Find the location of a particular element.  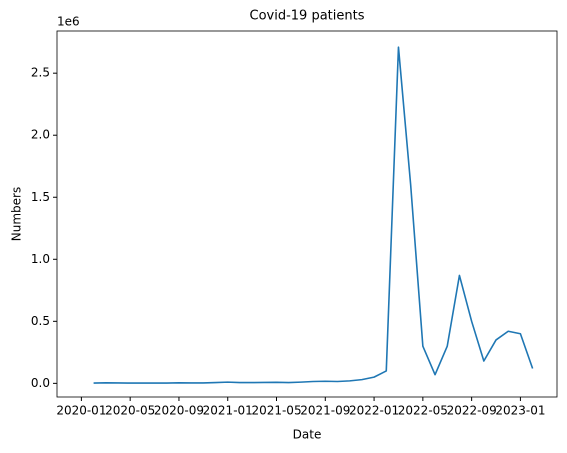

x-tick-label: 2023-01 is located at coordinates (520, 411).